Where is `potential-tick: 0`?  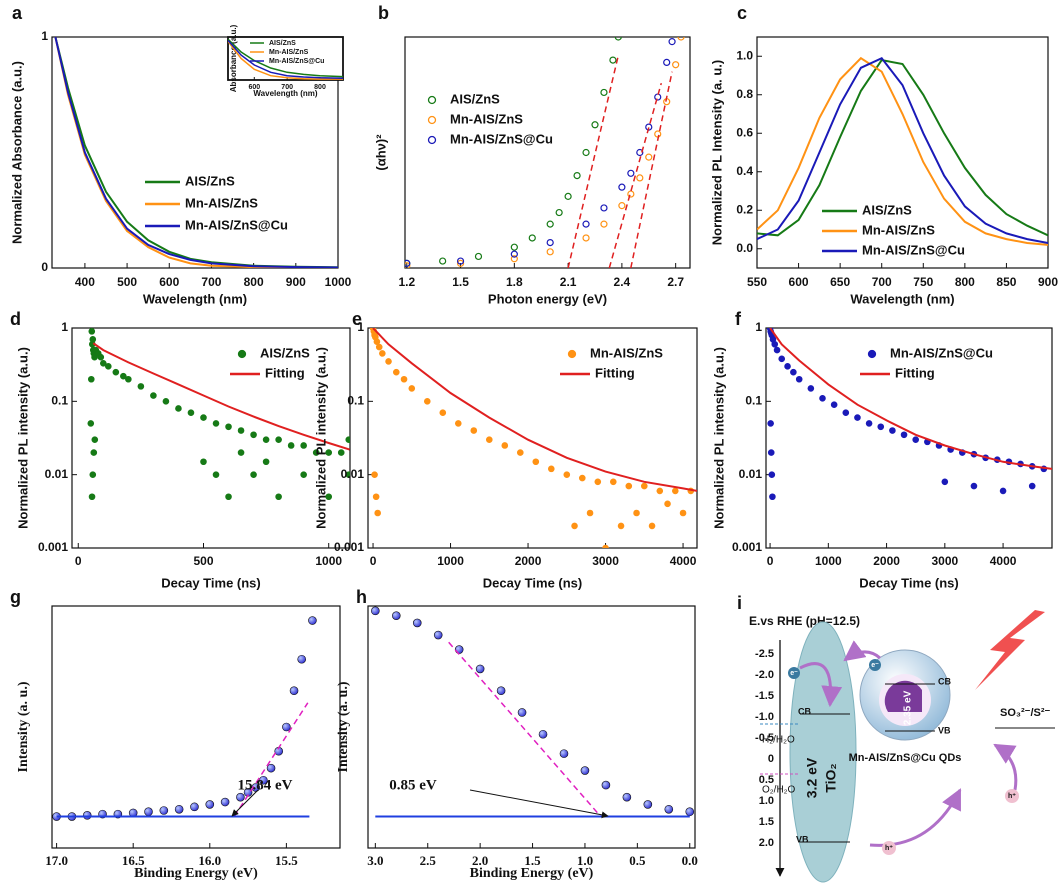 potential-tick: 0 is located at coordinates (771, 759).